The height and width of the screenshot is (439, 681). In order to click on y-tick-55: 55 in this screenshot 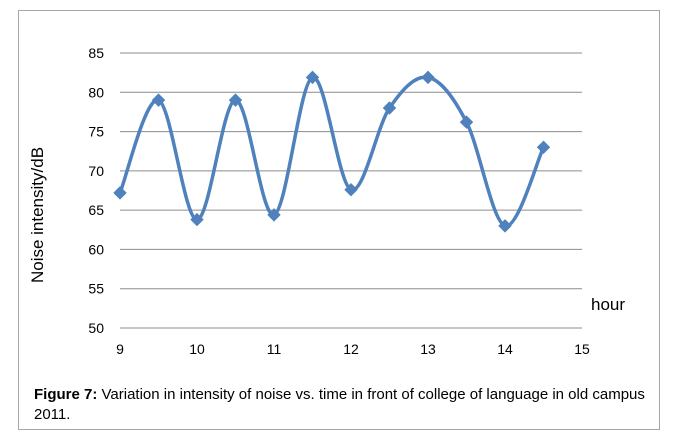, I will do `click(96, 289)`.